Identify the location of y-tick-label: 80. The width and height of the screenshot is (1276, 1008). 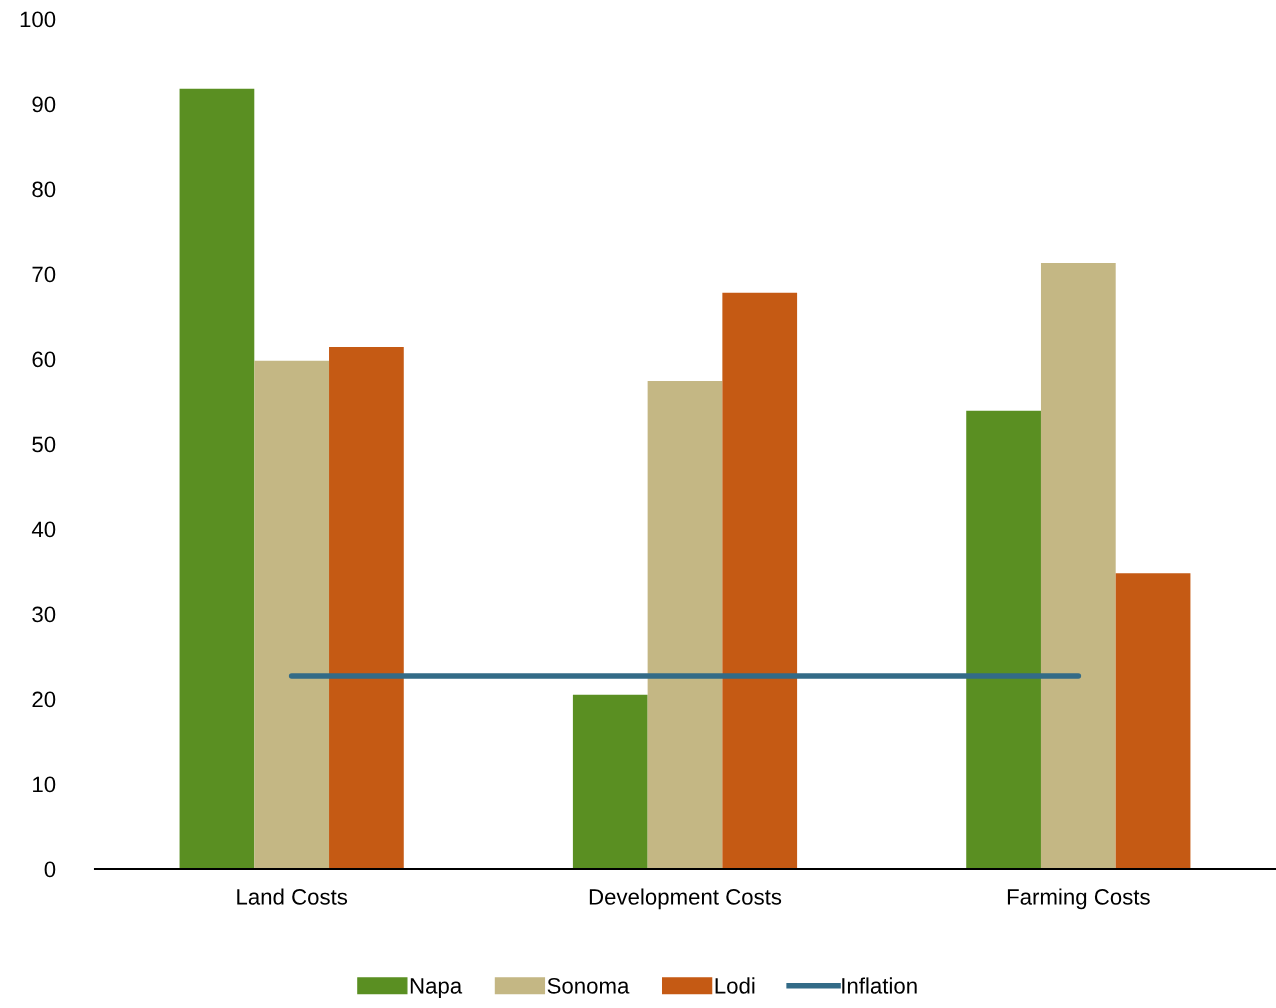
(44, 189).